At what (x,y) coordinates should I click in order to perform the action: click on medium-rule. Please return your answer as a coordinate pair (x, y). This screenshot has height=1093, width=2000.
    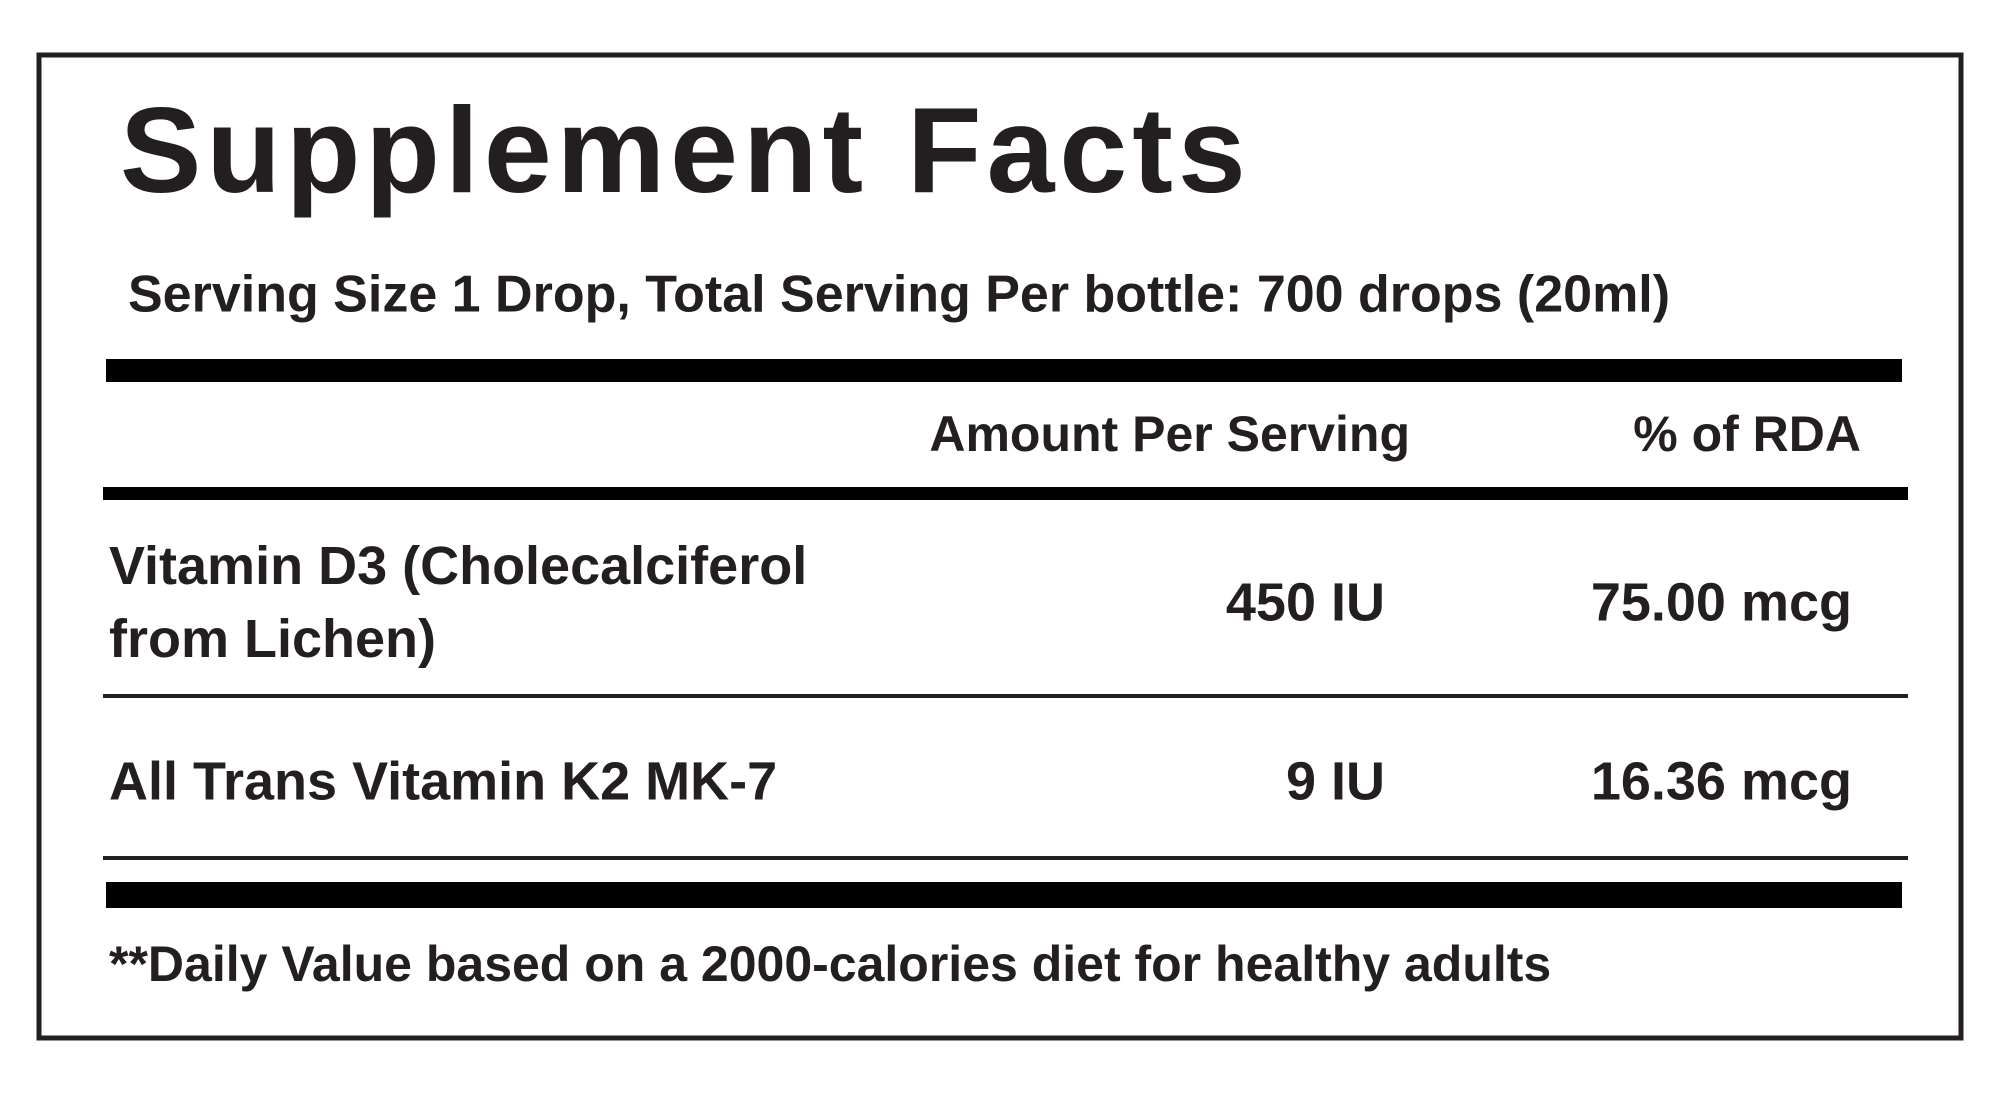
    Looking at the image, I should click on (1005, 493).